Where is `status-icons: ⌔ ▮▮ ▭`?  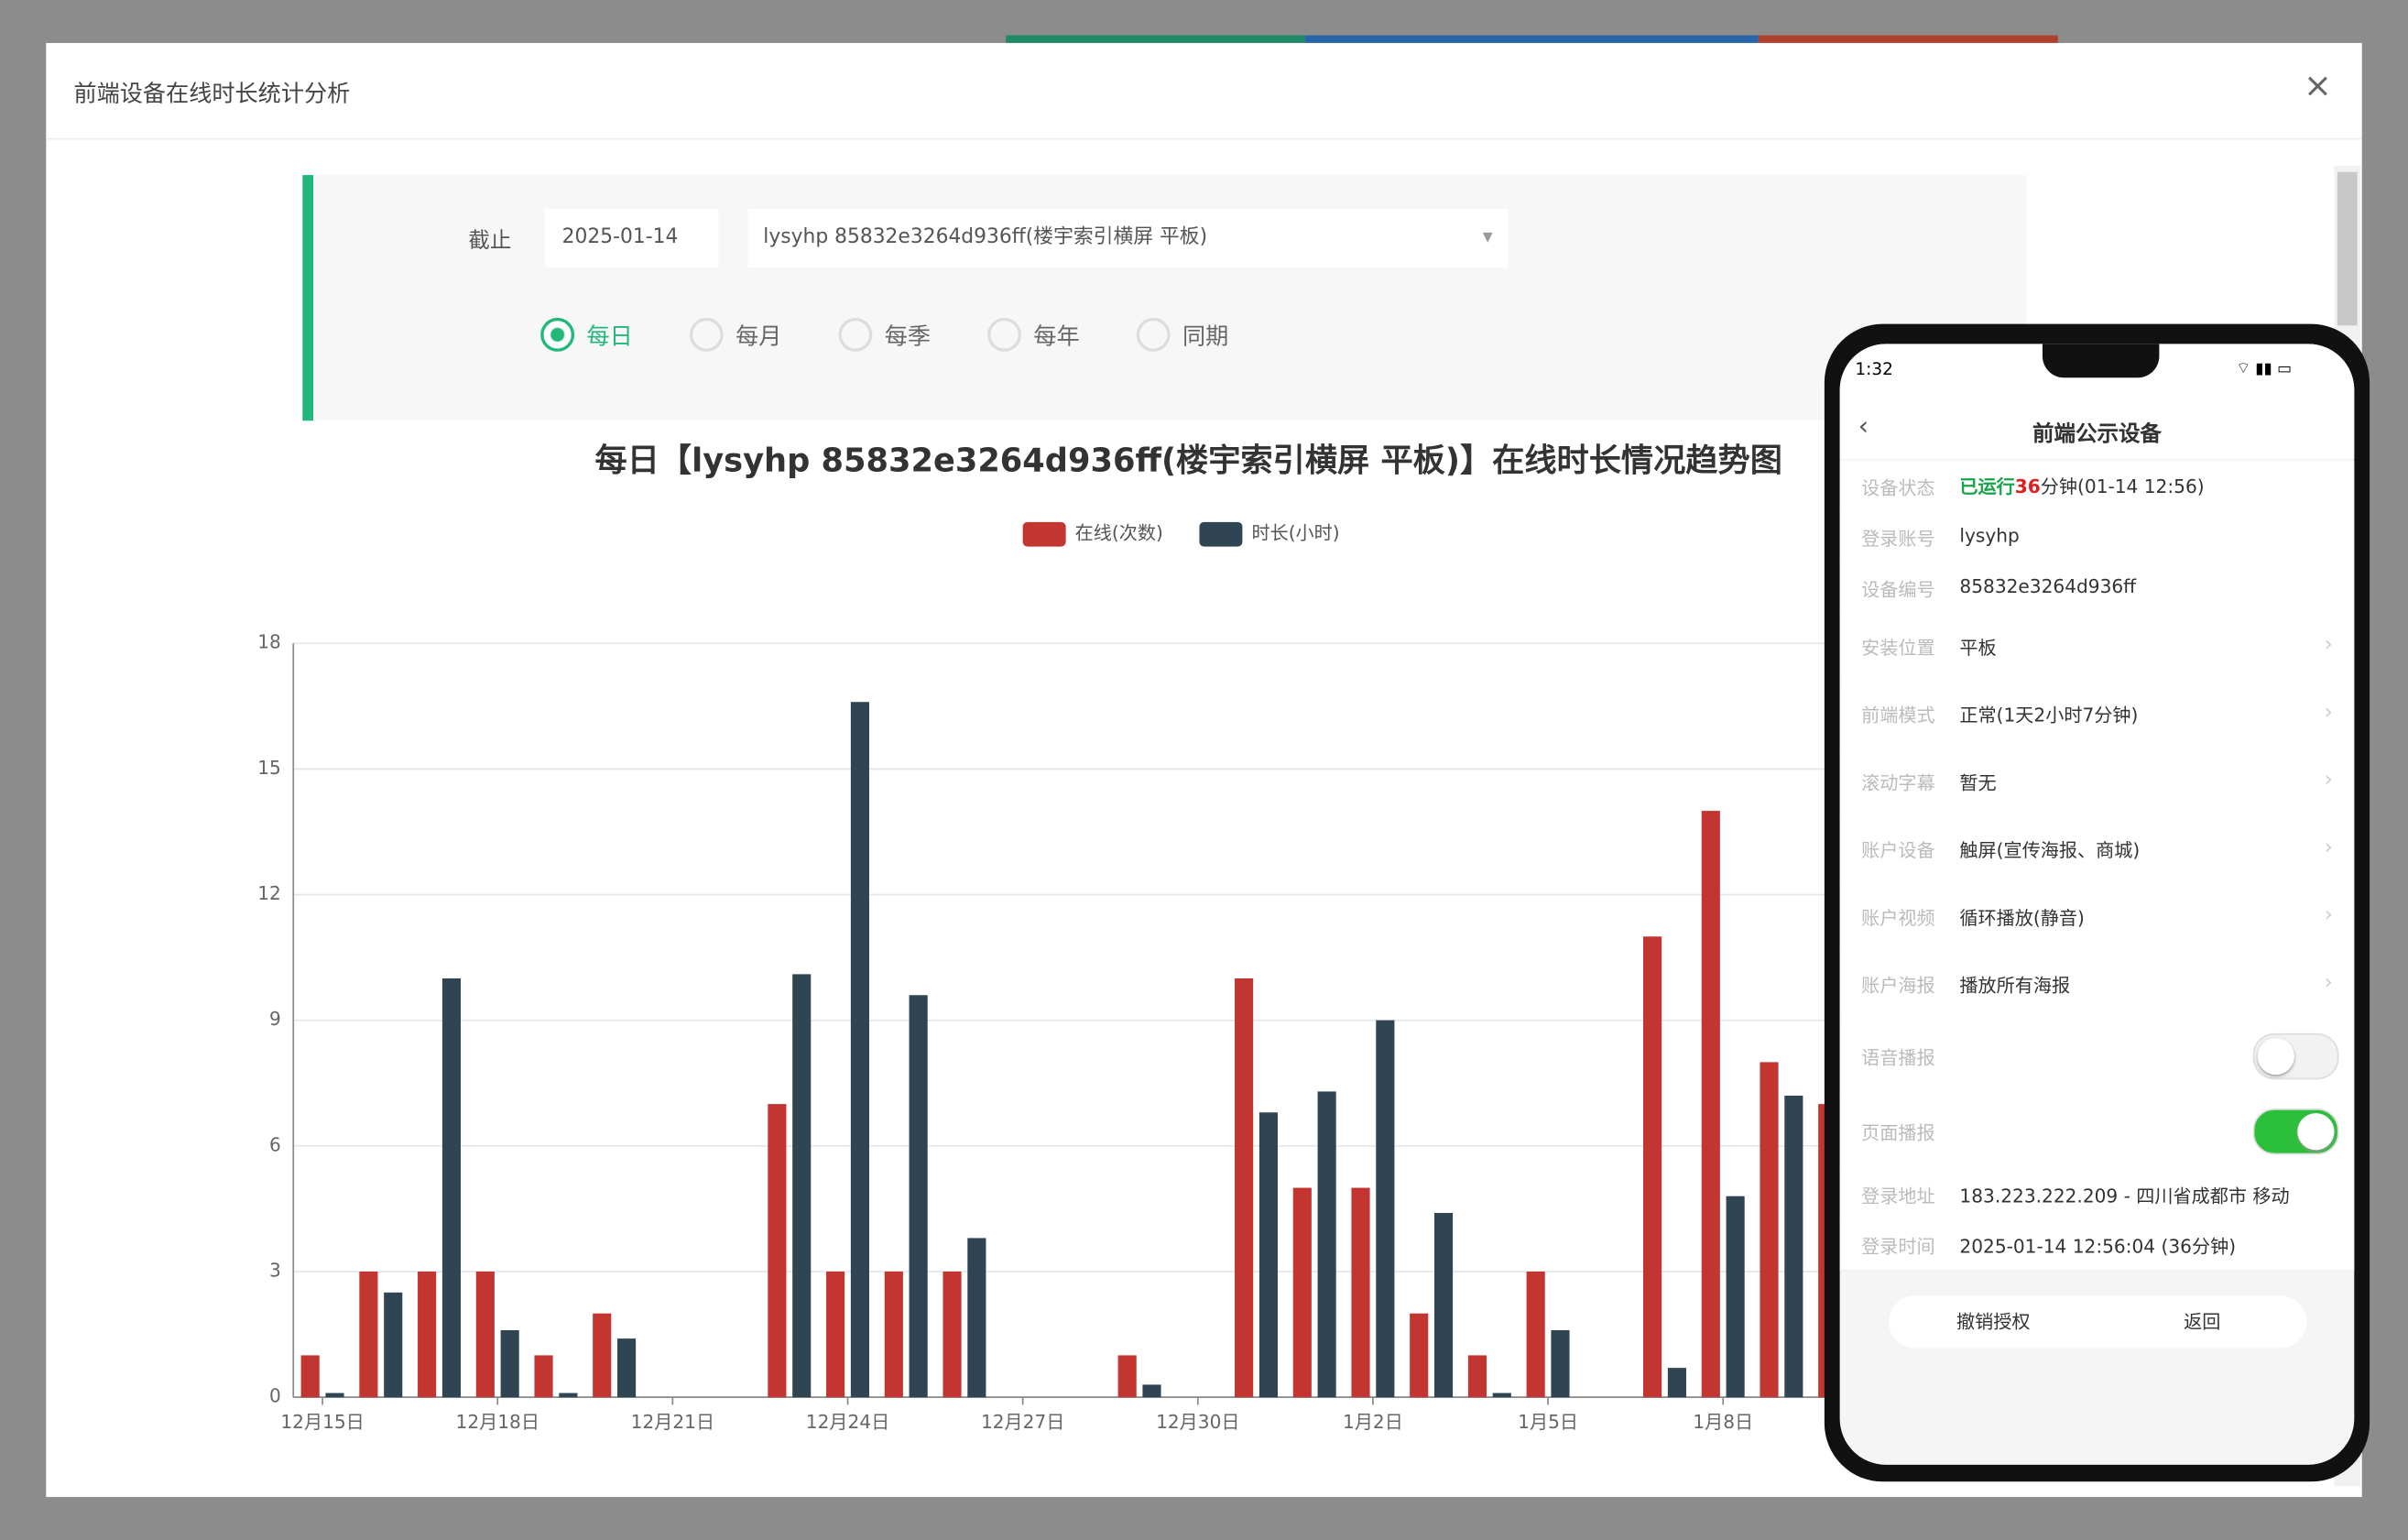
status-icons: ⌔ ▮▮ ▭ is located at coordinates (2264, 369).